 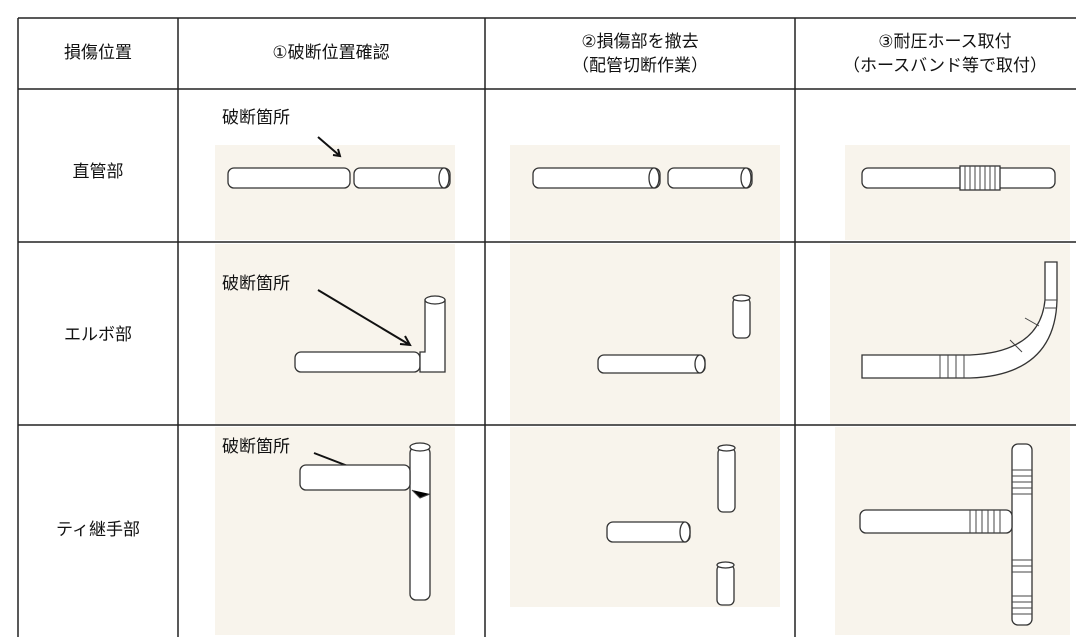 I want to click on row-label: 直管部, so click(x=98, y=172).